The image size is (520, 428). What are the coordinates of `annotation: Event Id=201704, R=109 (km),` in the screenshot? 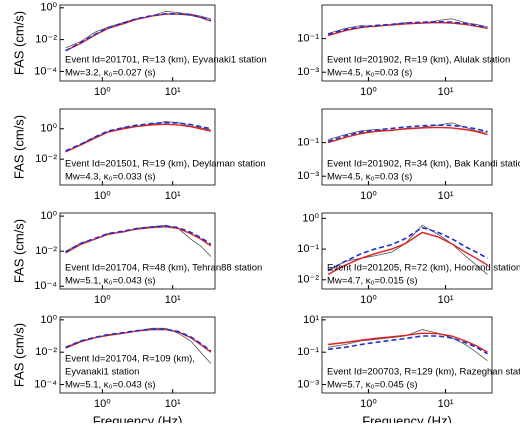 It's located at (130, 359).